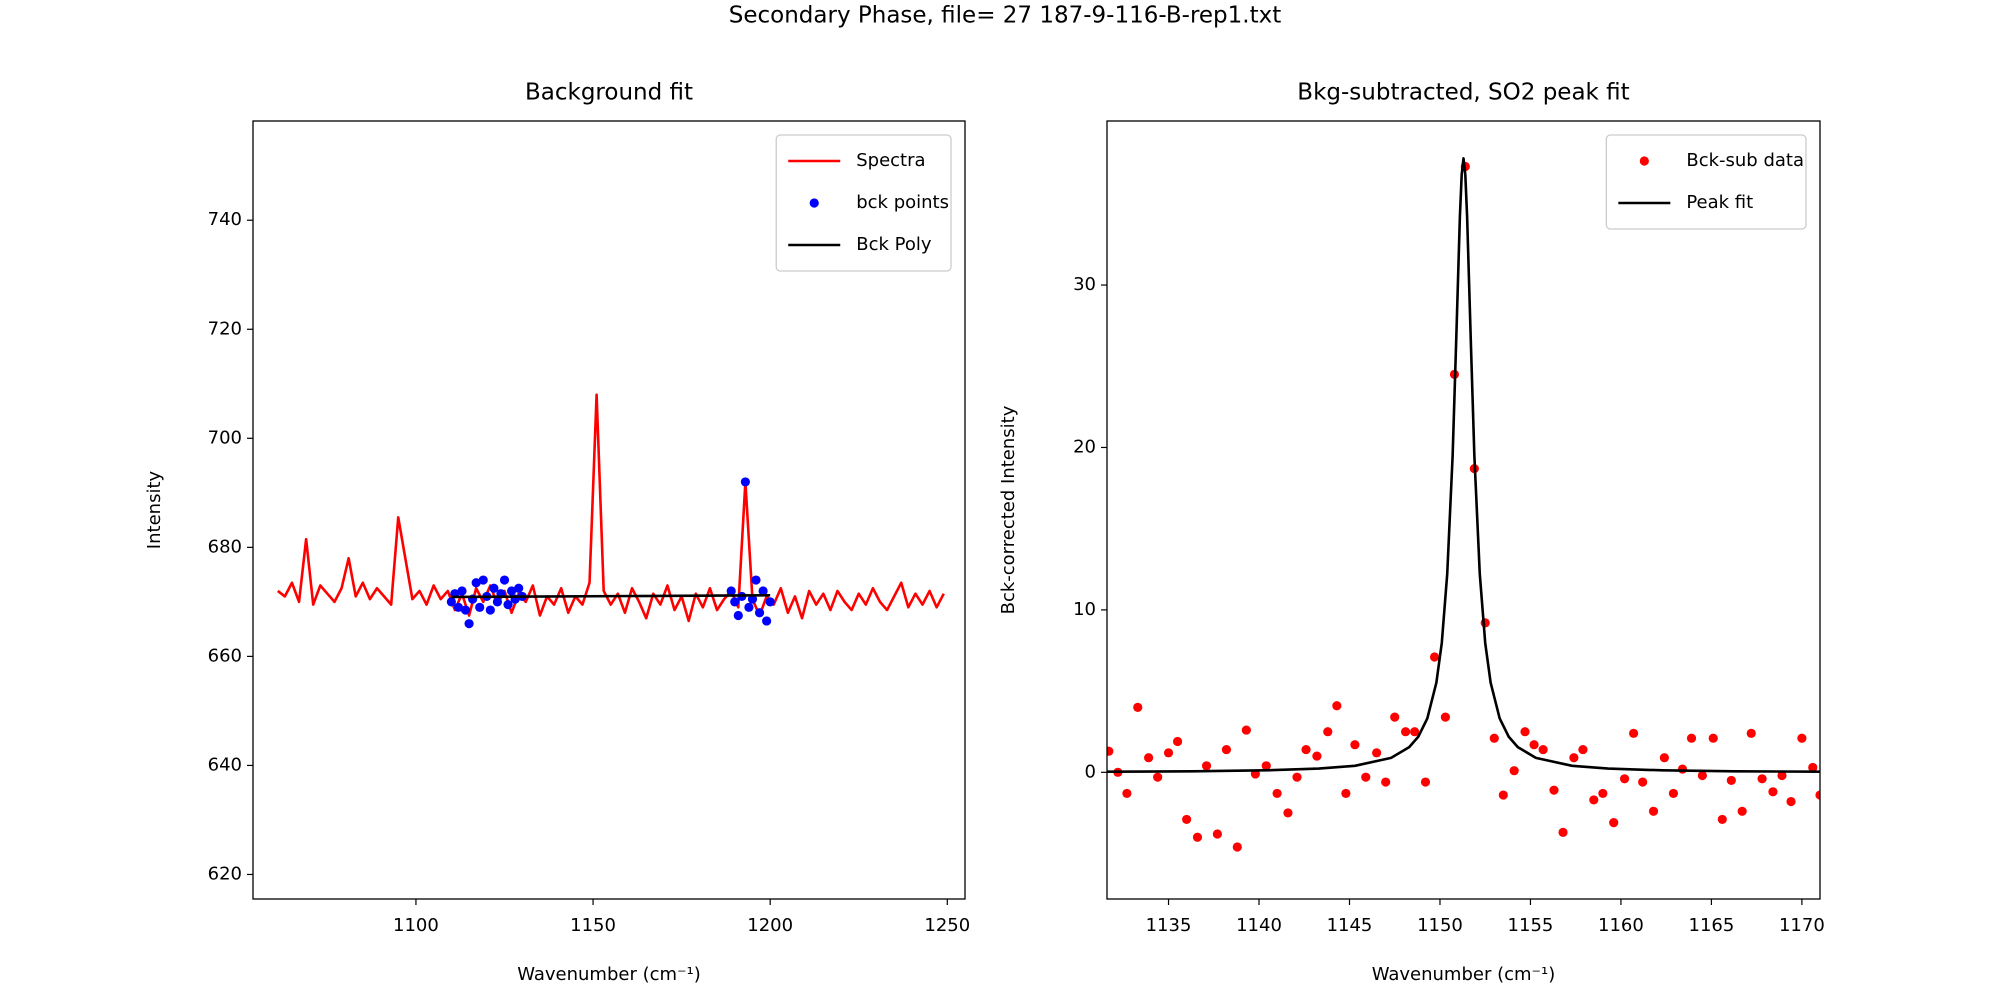  What do you see at coordinates (225, 219) in the screenshot?
I see `y-tick-label: 740` at bounding box center [225, 219].